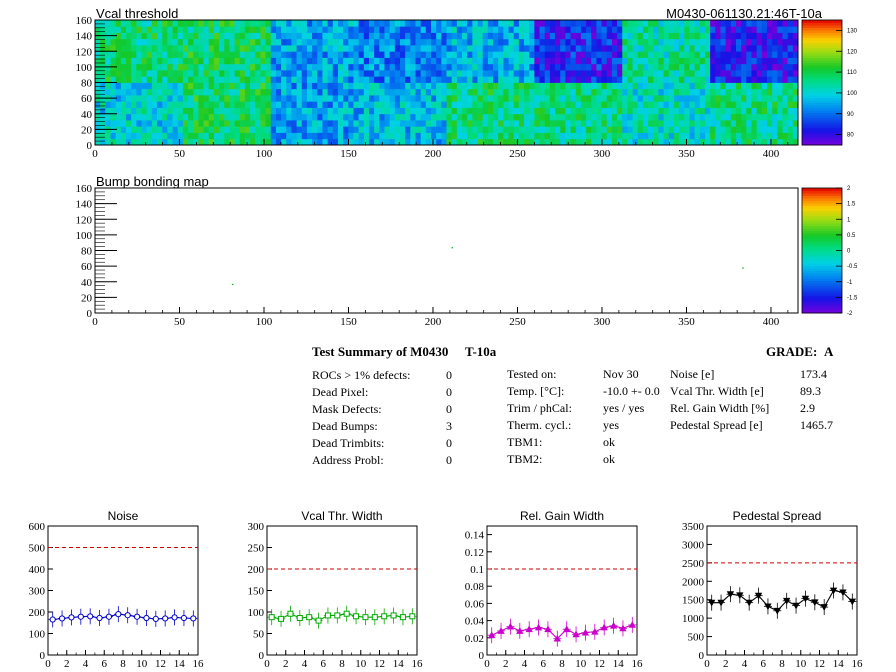 Image resolution: width=896 pixels, height=672 pixels. I want to click on vcal-threshold-y-tick-label: 120, so click(84, 52).